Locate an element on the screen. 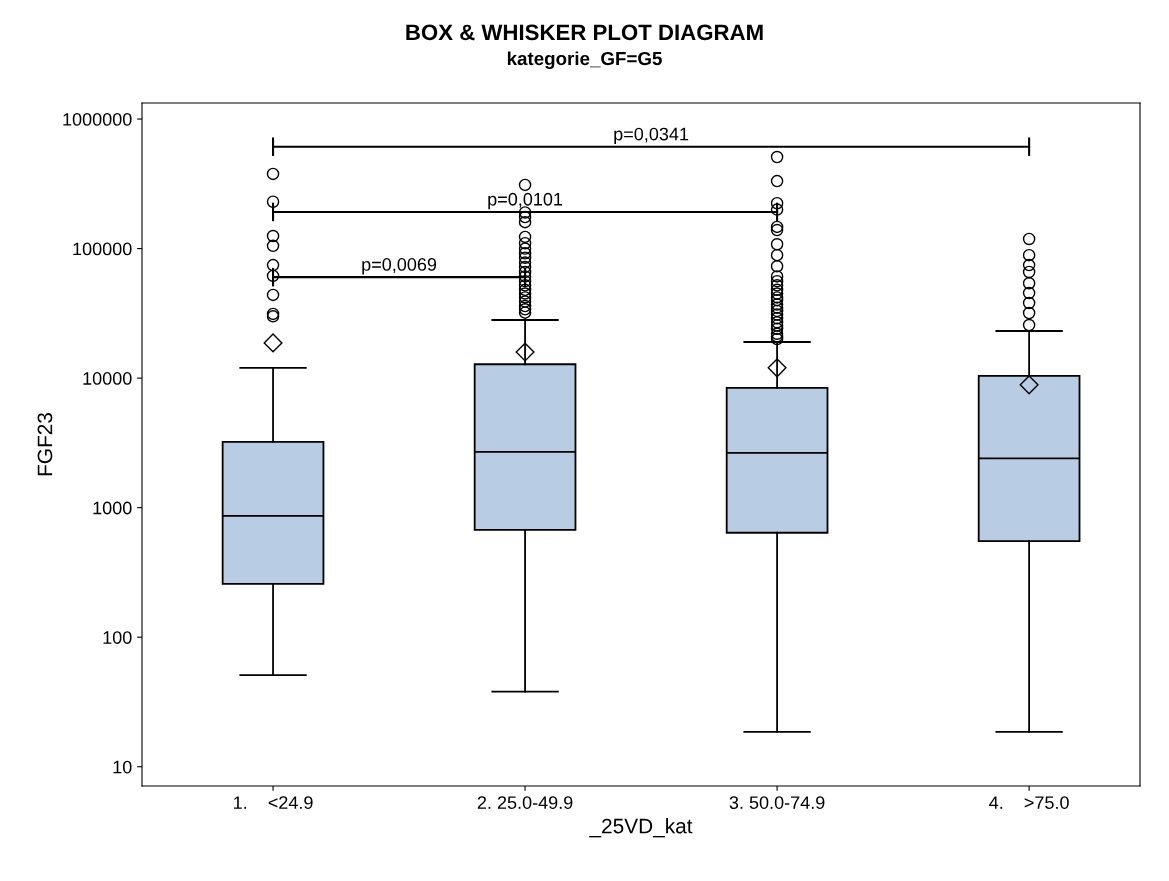 The image size is (1169, 881). x-tick-label: 3. 50.0-74.9 is located at coordinates (777, 802).